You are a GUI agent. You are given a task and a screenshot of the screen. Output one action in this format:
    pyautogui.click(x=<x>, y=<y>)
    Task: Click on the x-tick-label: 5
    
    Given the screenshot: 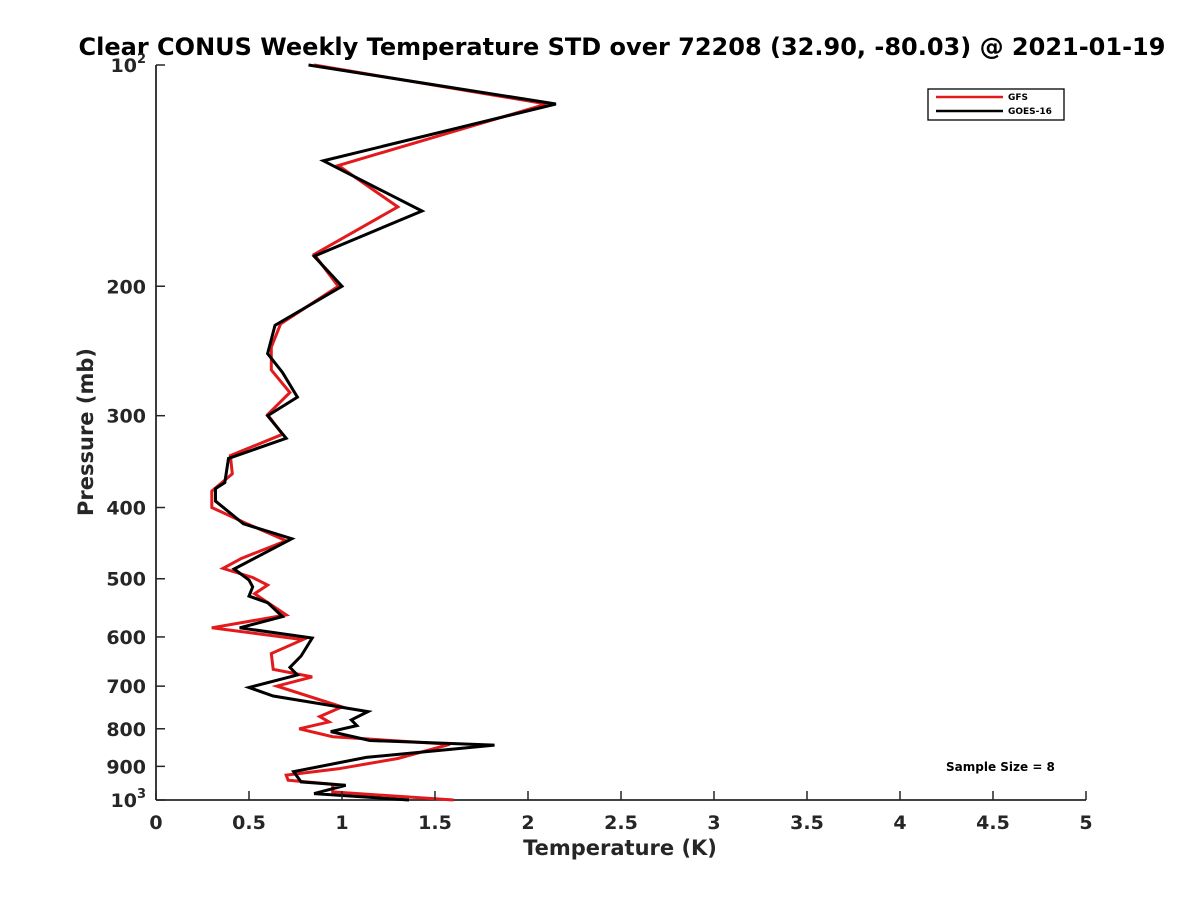 What is the action you would take?
    pyautogui.click(x=1085, y=823)
    